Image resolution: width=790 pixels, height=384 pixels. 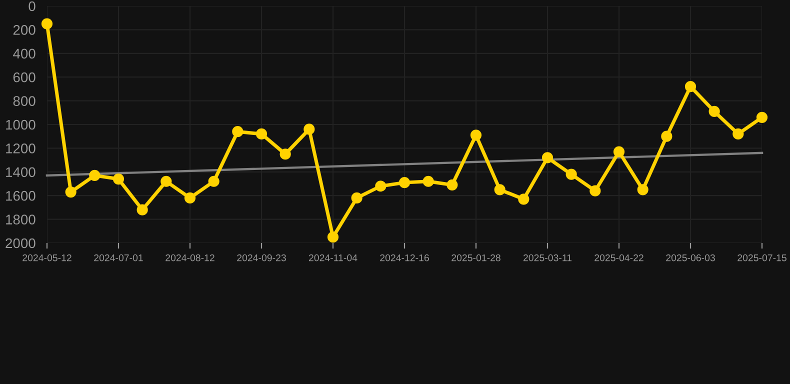 I want to click on x-tick-label: 2025-03-11, so click(x=547, y=258).